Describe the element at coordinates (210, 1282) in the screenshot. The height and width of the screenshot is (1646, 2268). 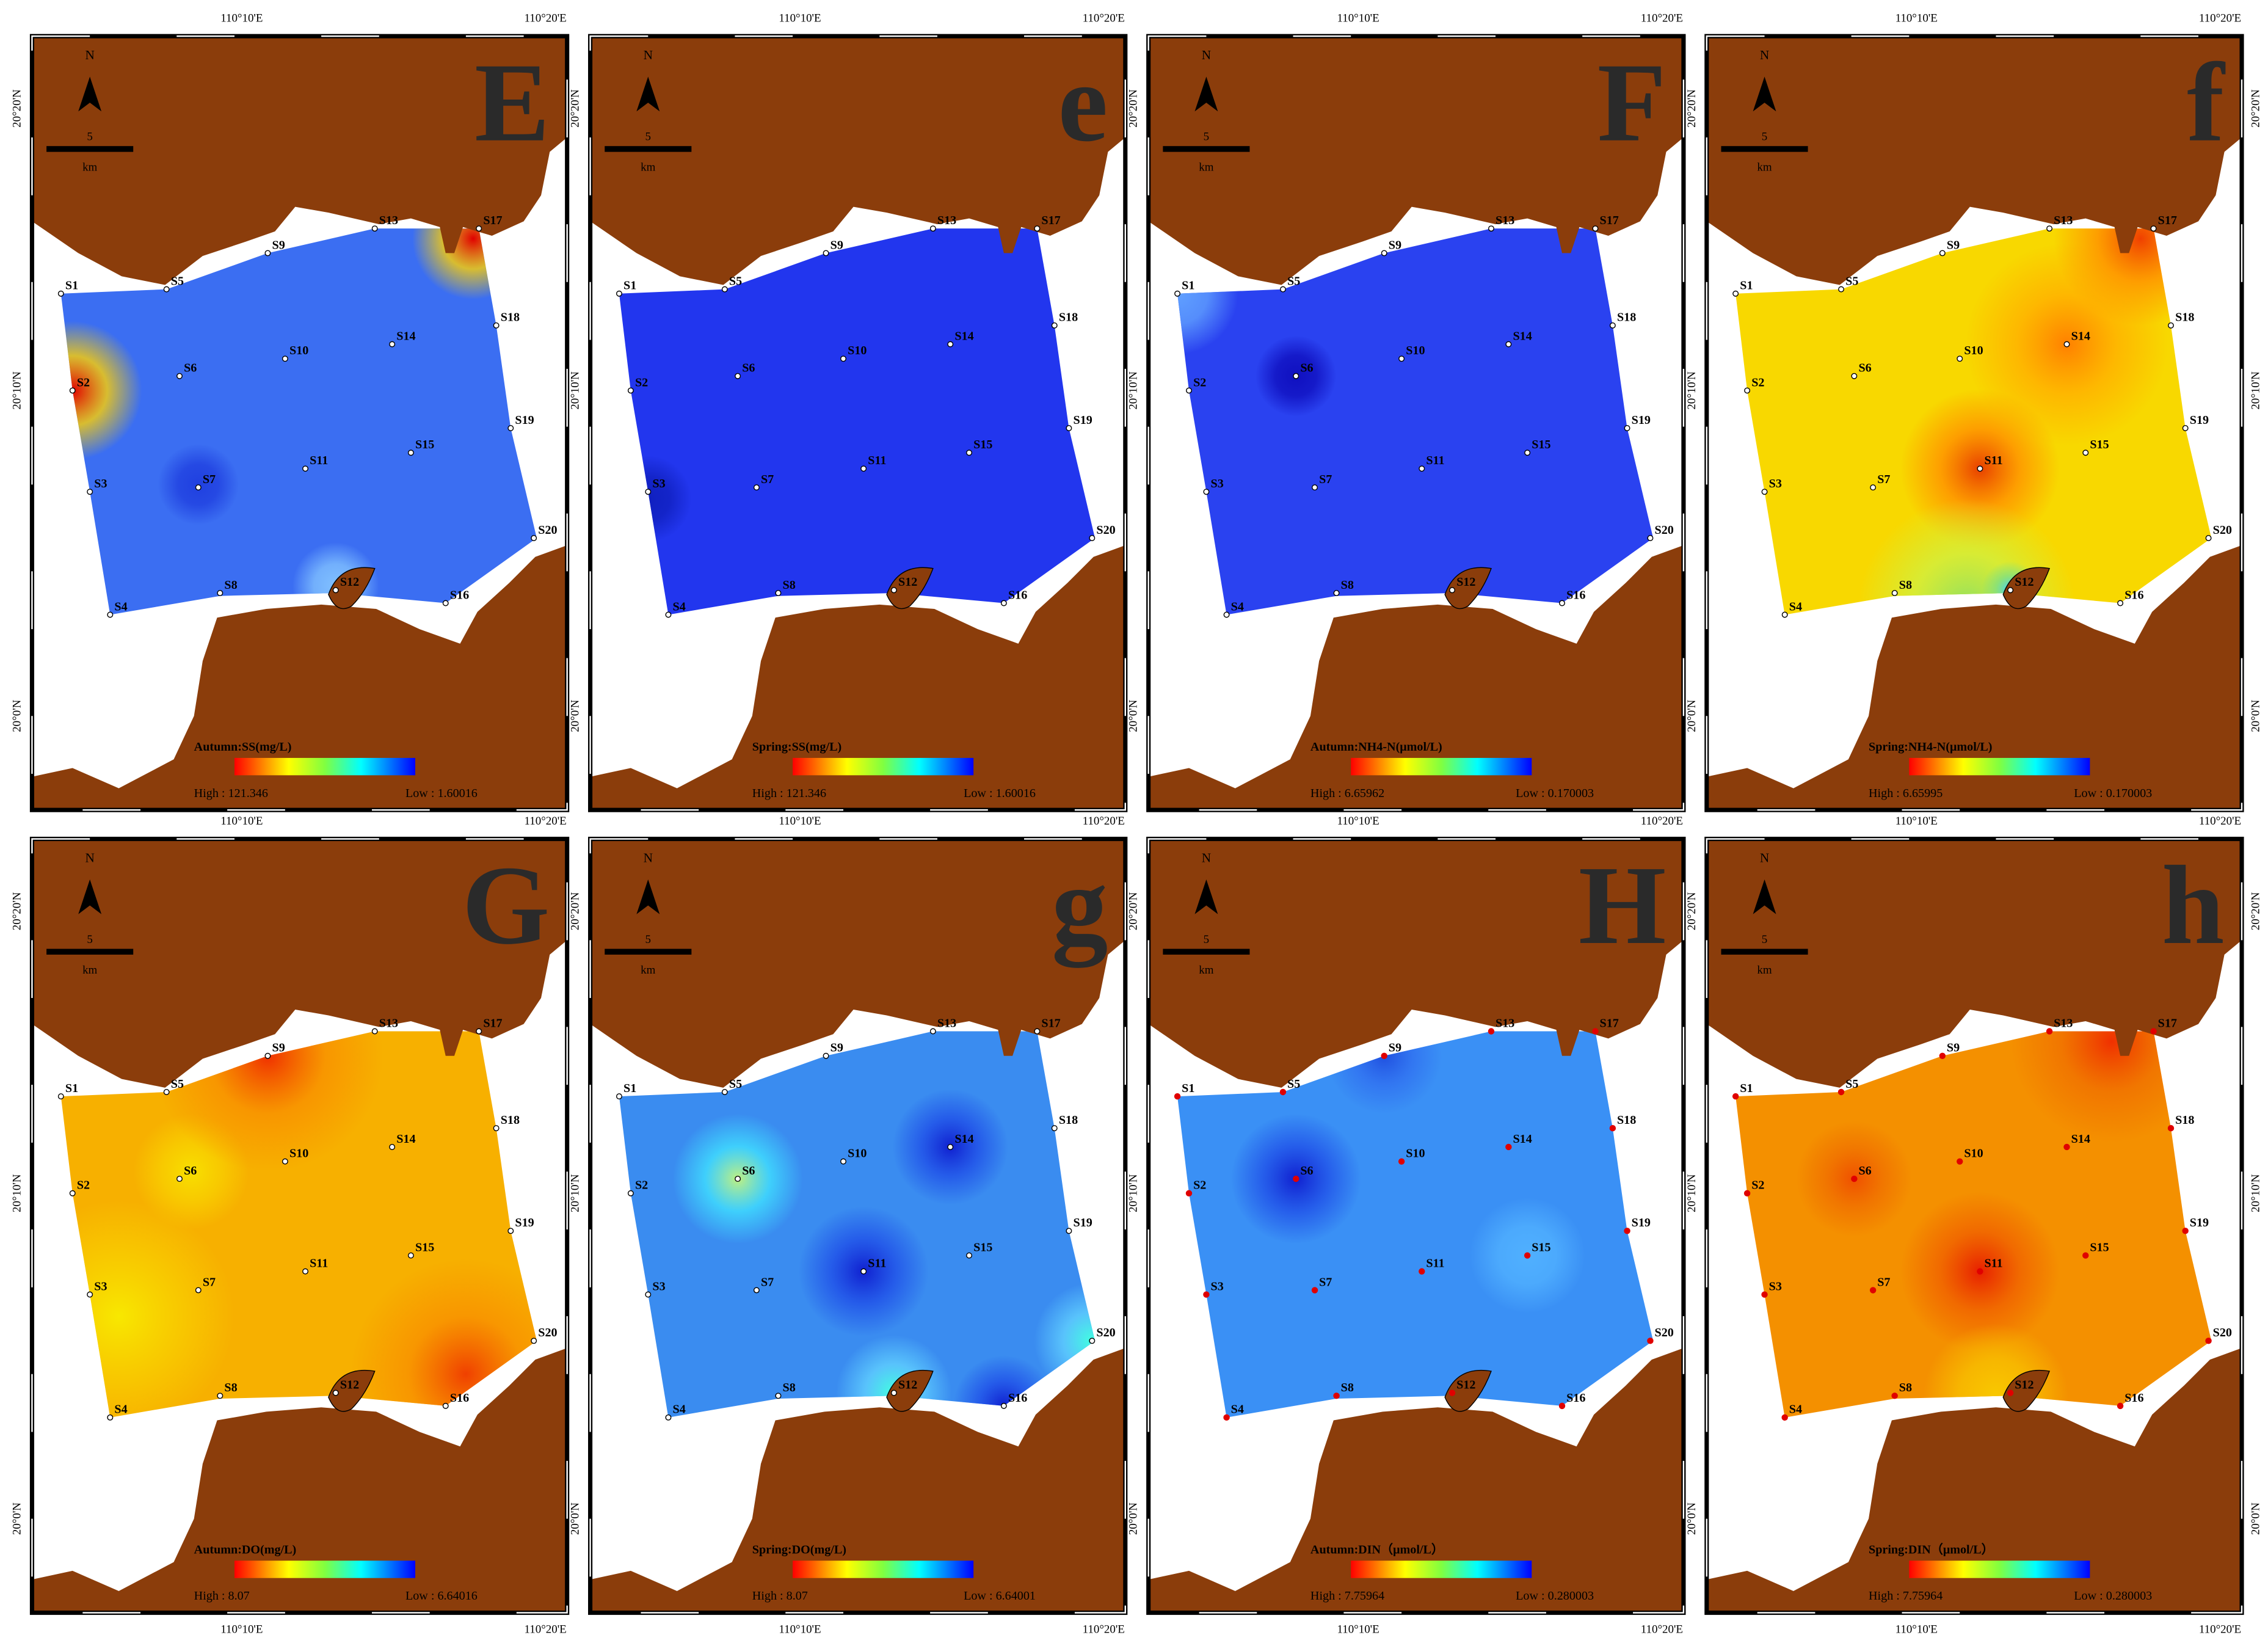
I see `station-label: S7` at that location.